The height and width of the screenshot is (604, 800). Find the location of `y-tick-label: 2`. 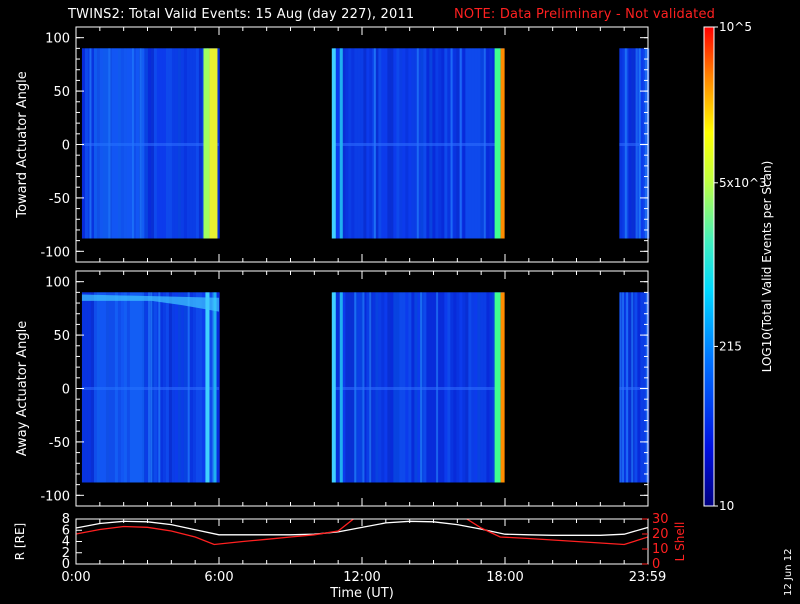

y-tick-label: 2 is located at coordinates (66, 553).